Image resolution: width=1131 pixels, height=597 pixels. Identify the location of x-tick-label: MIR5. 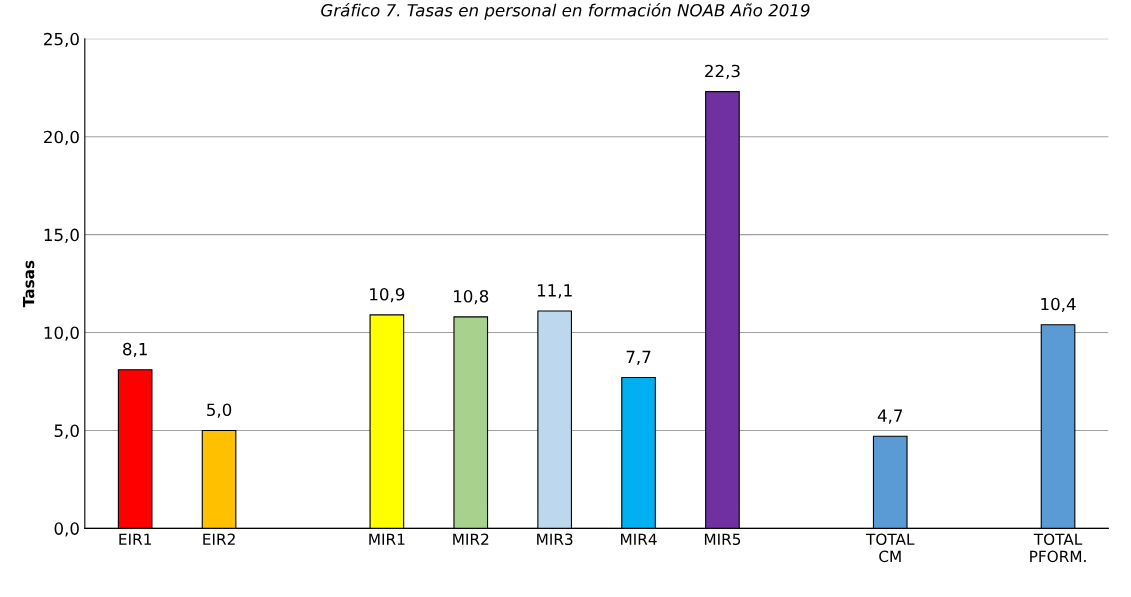
(722, 539).